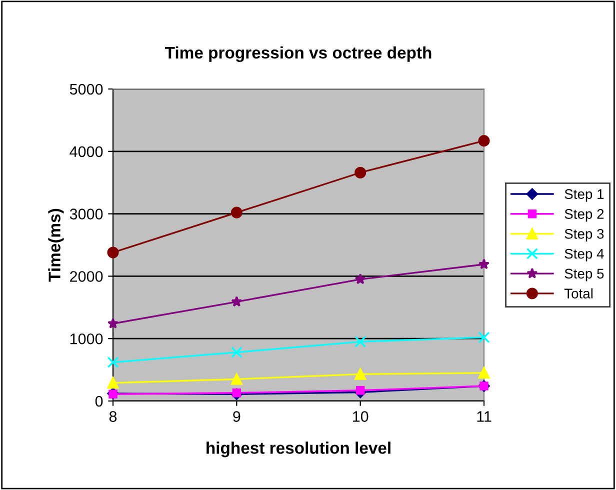  Describe the element at coordinates (298, 450) in the screenshot. I see `x-axis-title: highest resolution level` at that location.